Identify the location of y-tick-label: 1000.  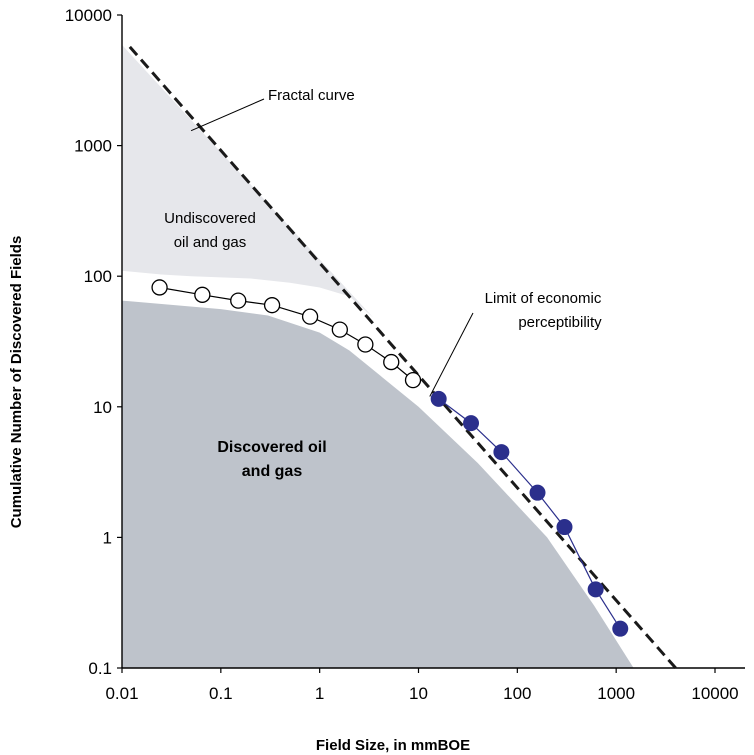
(93, 146).